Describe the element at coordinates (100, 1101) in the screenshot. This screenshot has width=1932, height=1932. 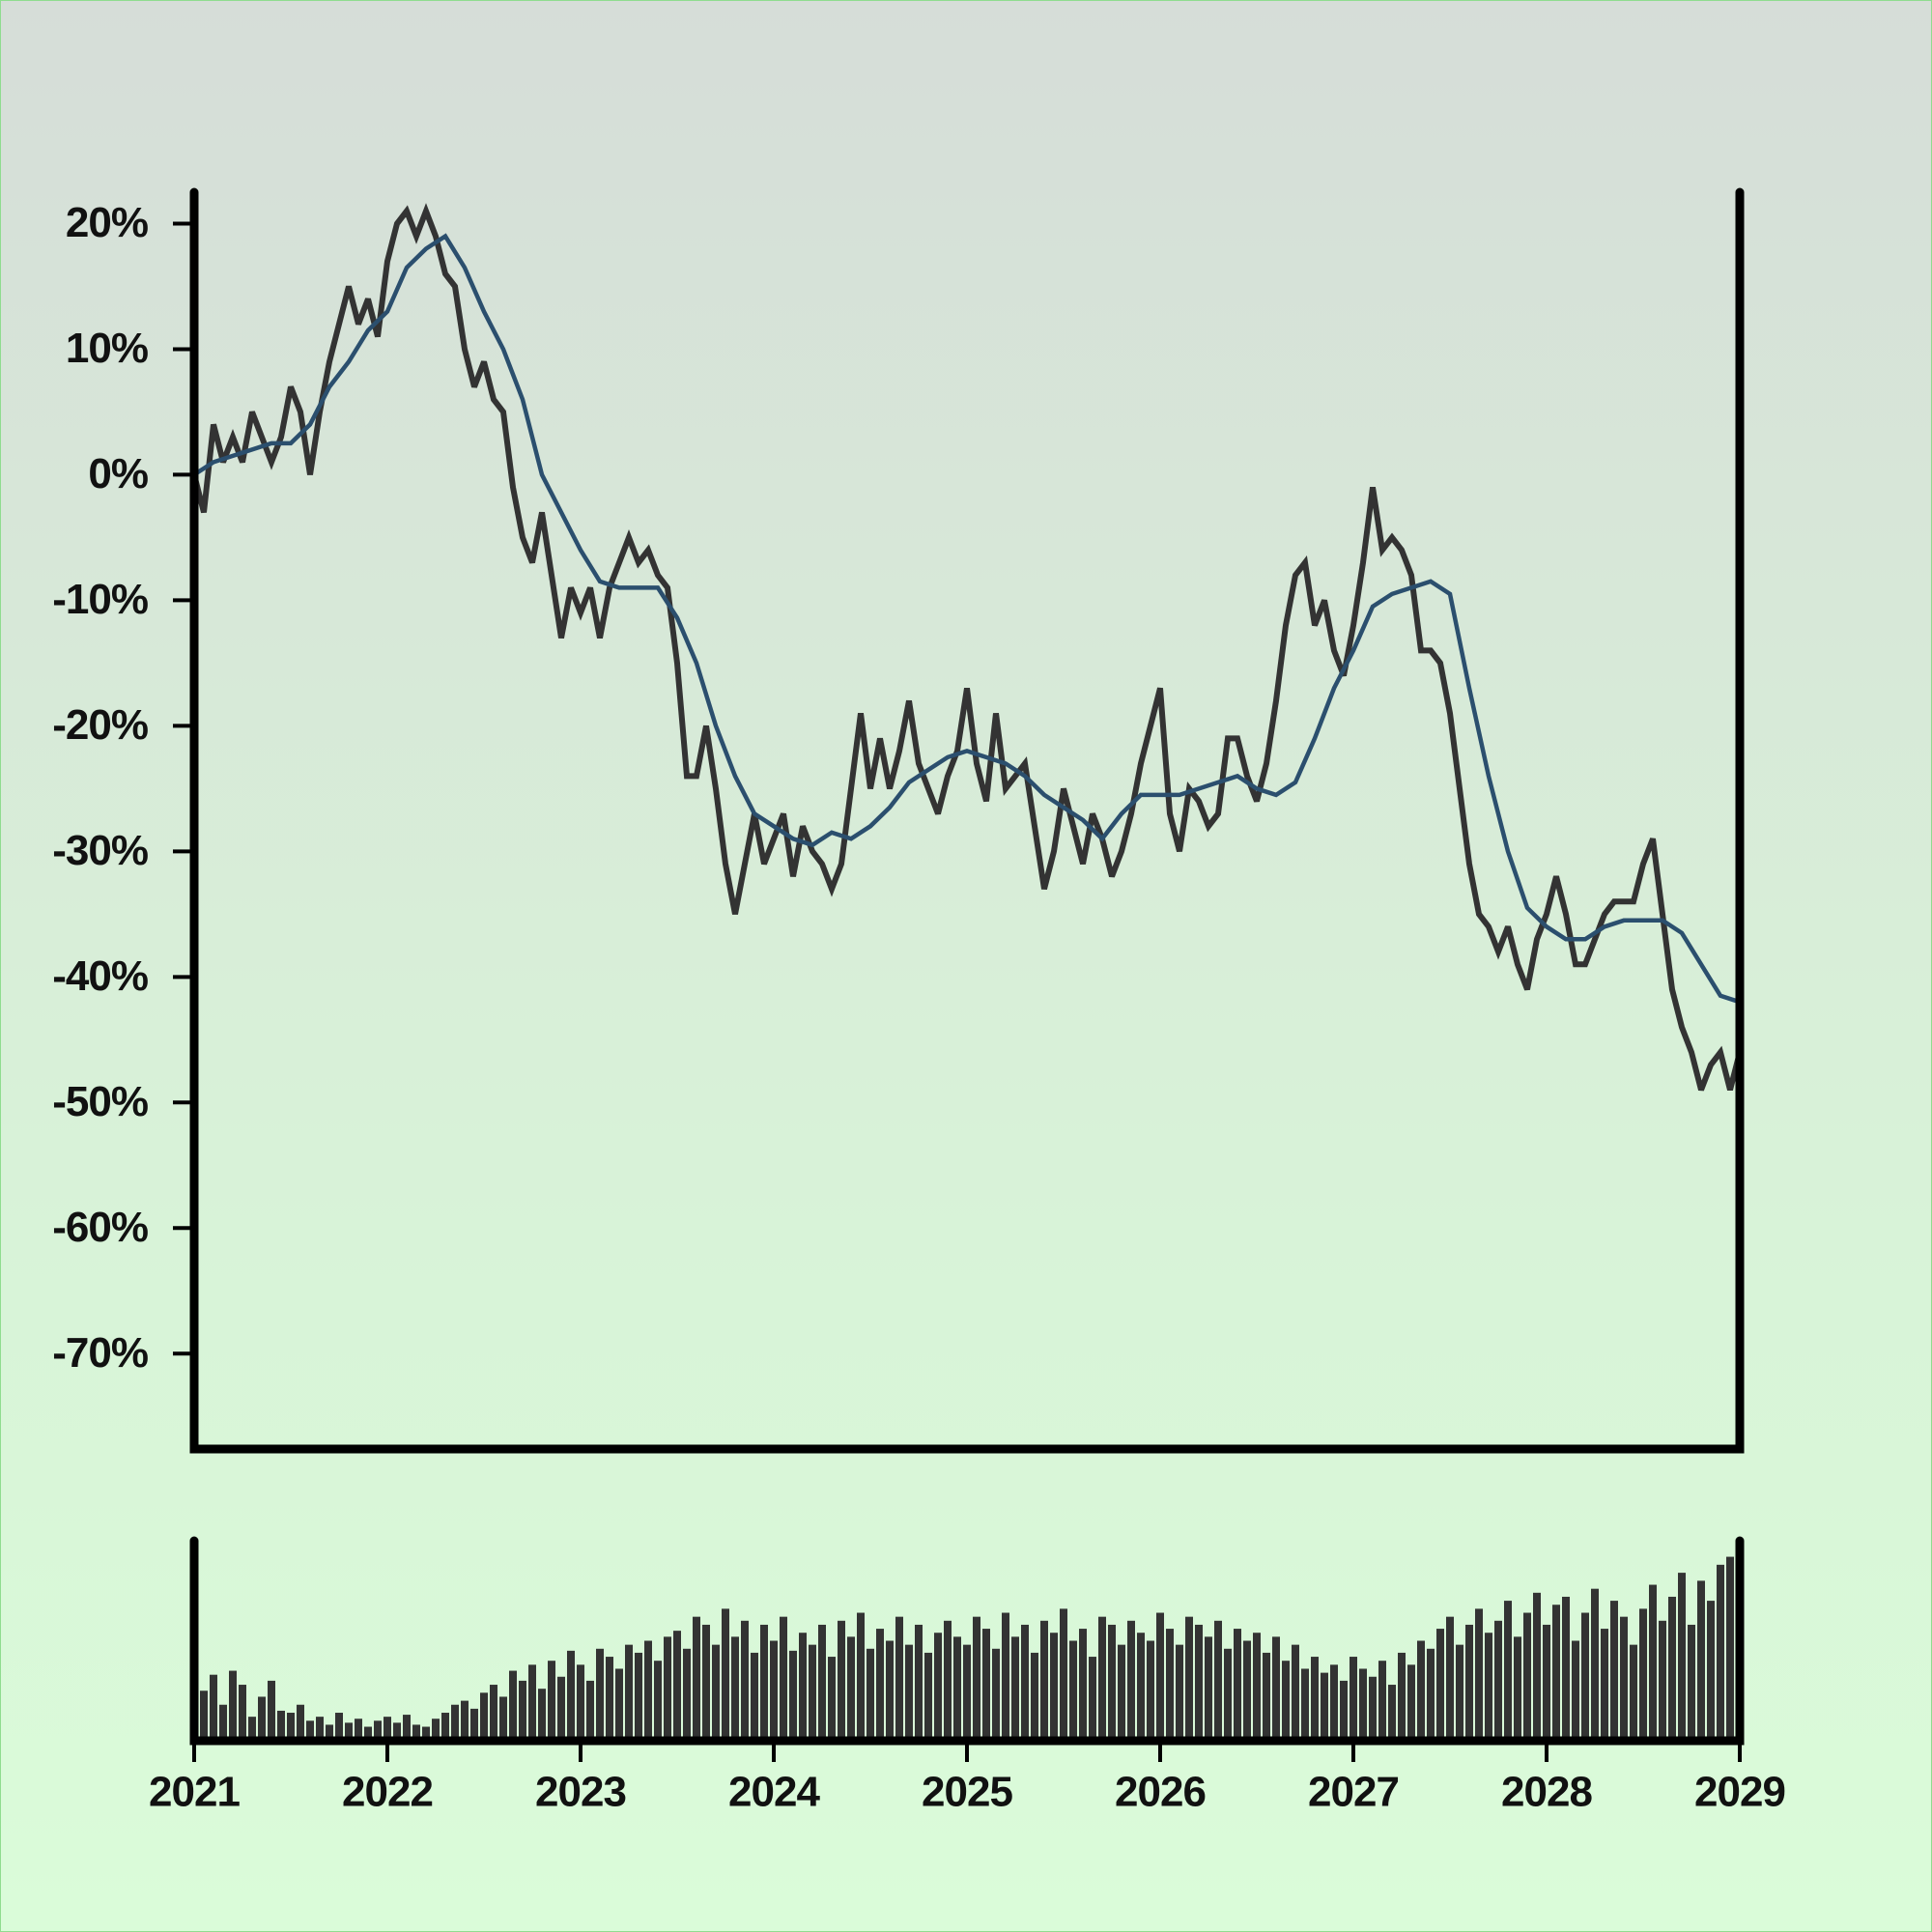
I see `y-tick-label: -50%` at that location.